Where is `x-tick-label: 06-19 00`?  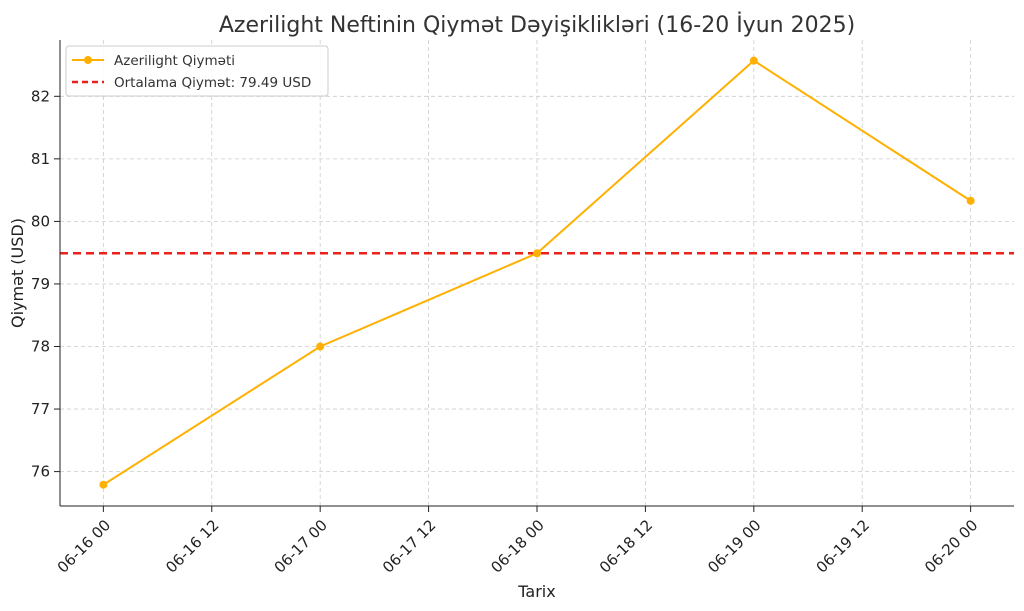
x-tick-label: 06-19 00 is located at coordinates (734, 546).